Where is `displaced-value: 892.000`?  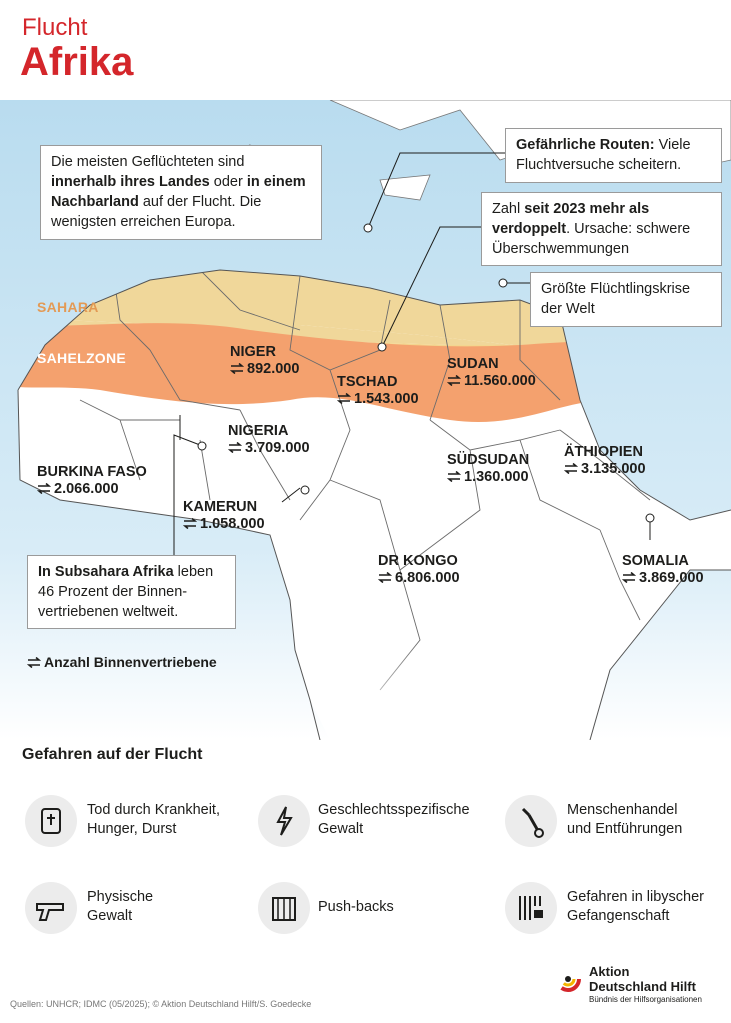
displaced-value: 892.000 is located at coordinates (273, 369).